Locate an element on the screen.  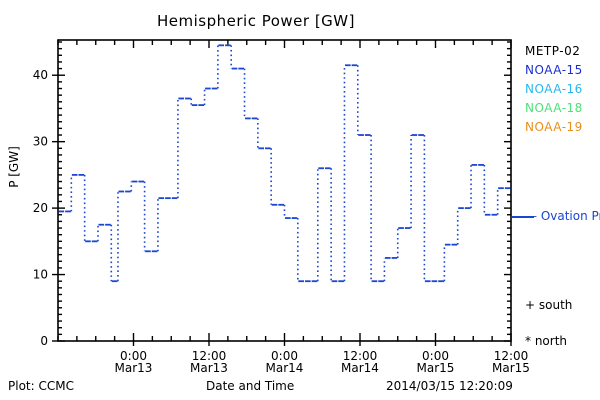
y-tick-label: 0 is located at coordinates (44, 341).